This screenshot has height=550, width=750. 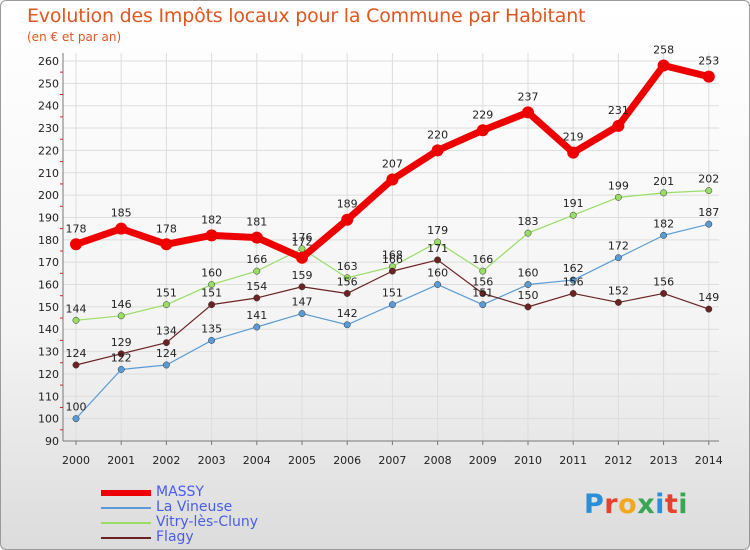 I want to click on data-label: 202, so click(x=708, y=179).